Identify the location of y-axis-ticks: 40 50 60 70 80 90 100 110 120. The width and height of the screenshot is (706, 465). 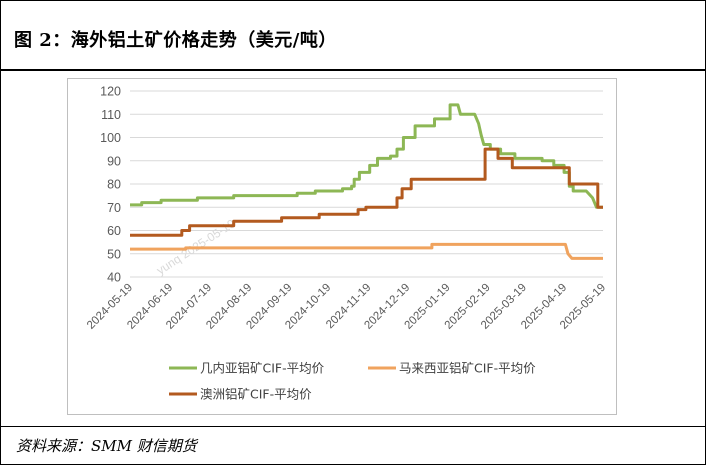
(110, 185).